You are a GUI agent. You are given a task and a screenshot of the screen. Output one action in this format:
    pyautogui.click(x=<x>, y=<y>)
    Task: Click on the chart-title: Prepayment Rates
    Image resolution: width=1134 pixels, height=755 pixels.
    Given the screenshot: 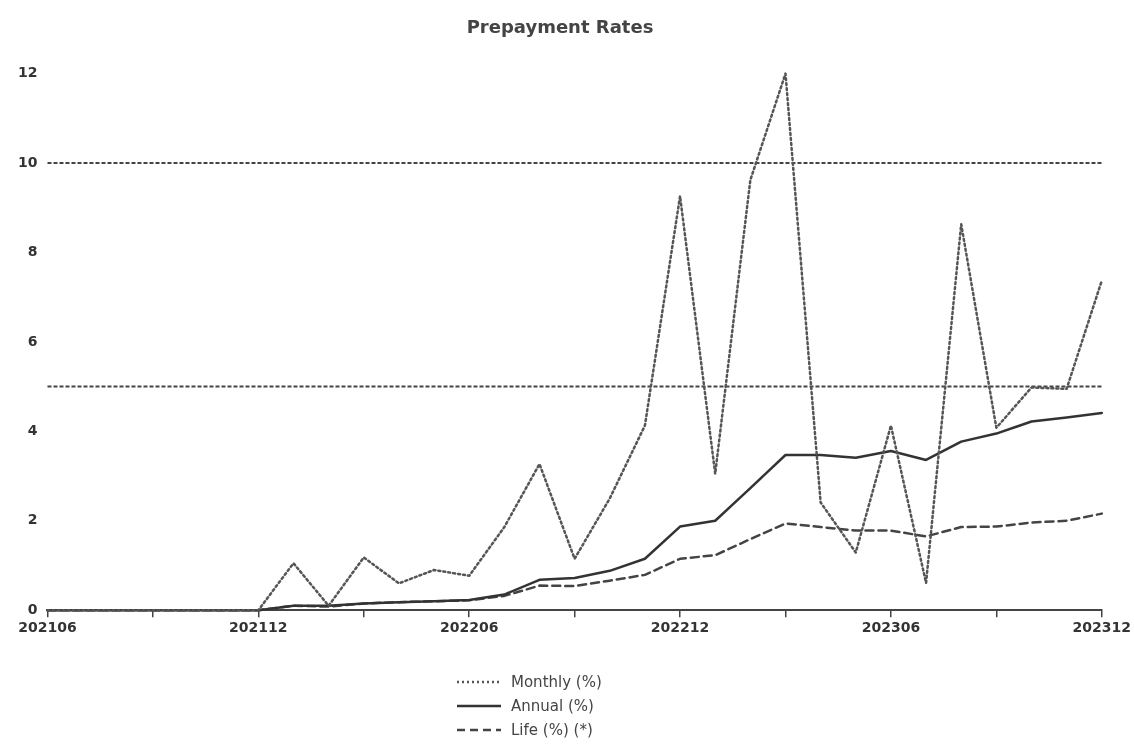 What is the action you would take?
    pyautogui.click(x=560, y=27)
    